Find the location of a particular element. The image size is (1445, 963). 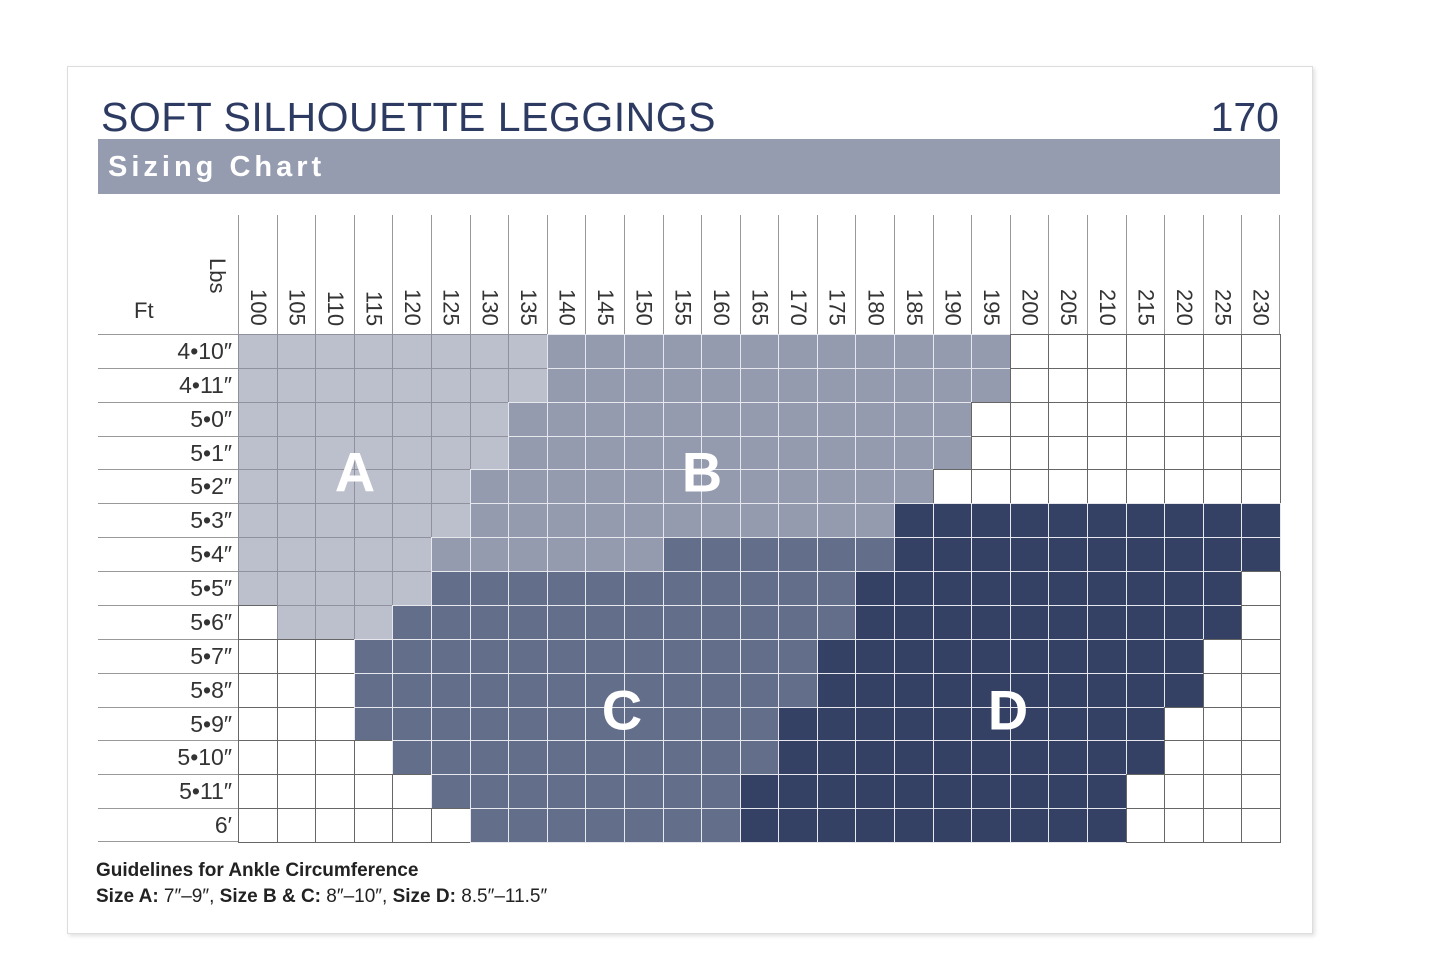

height-tick-label: 5•4″ is located at coordinates (168, 554).